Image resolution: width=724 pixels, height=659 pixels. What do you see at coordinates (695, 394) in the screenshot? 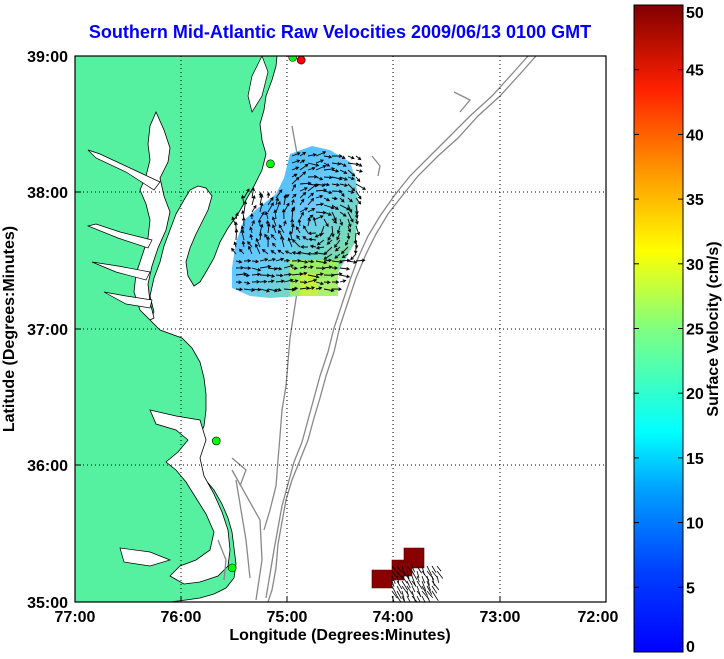
I see `colorbar-tick-label: 20` at bounding box center [695, 394].